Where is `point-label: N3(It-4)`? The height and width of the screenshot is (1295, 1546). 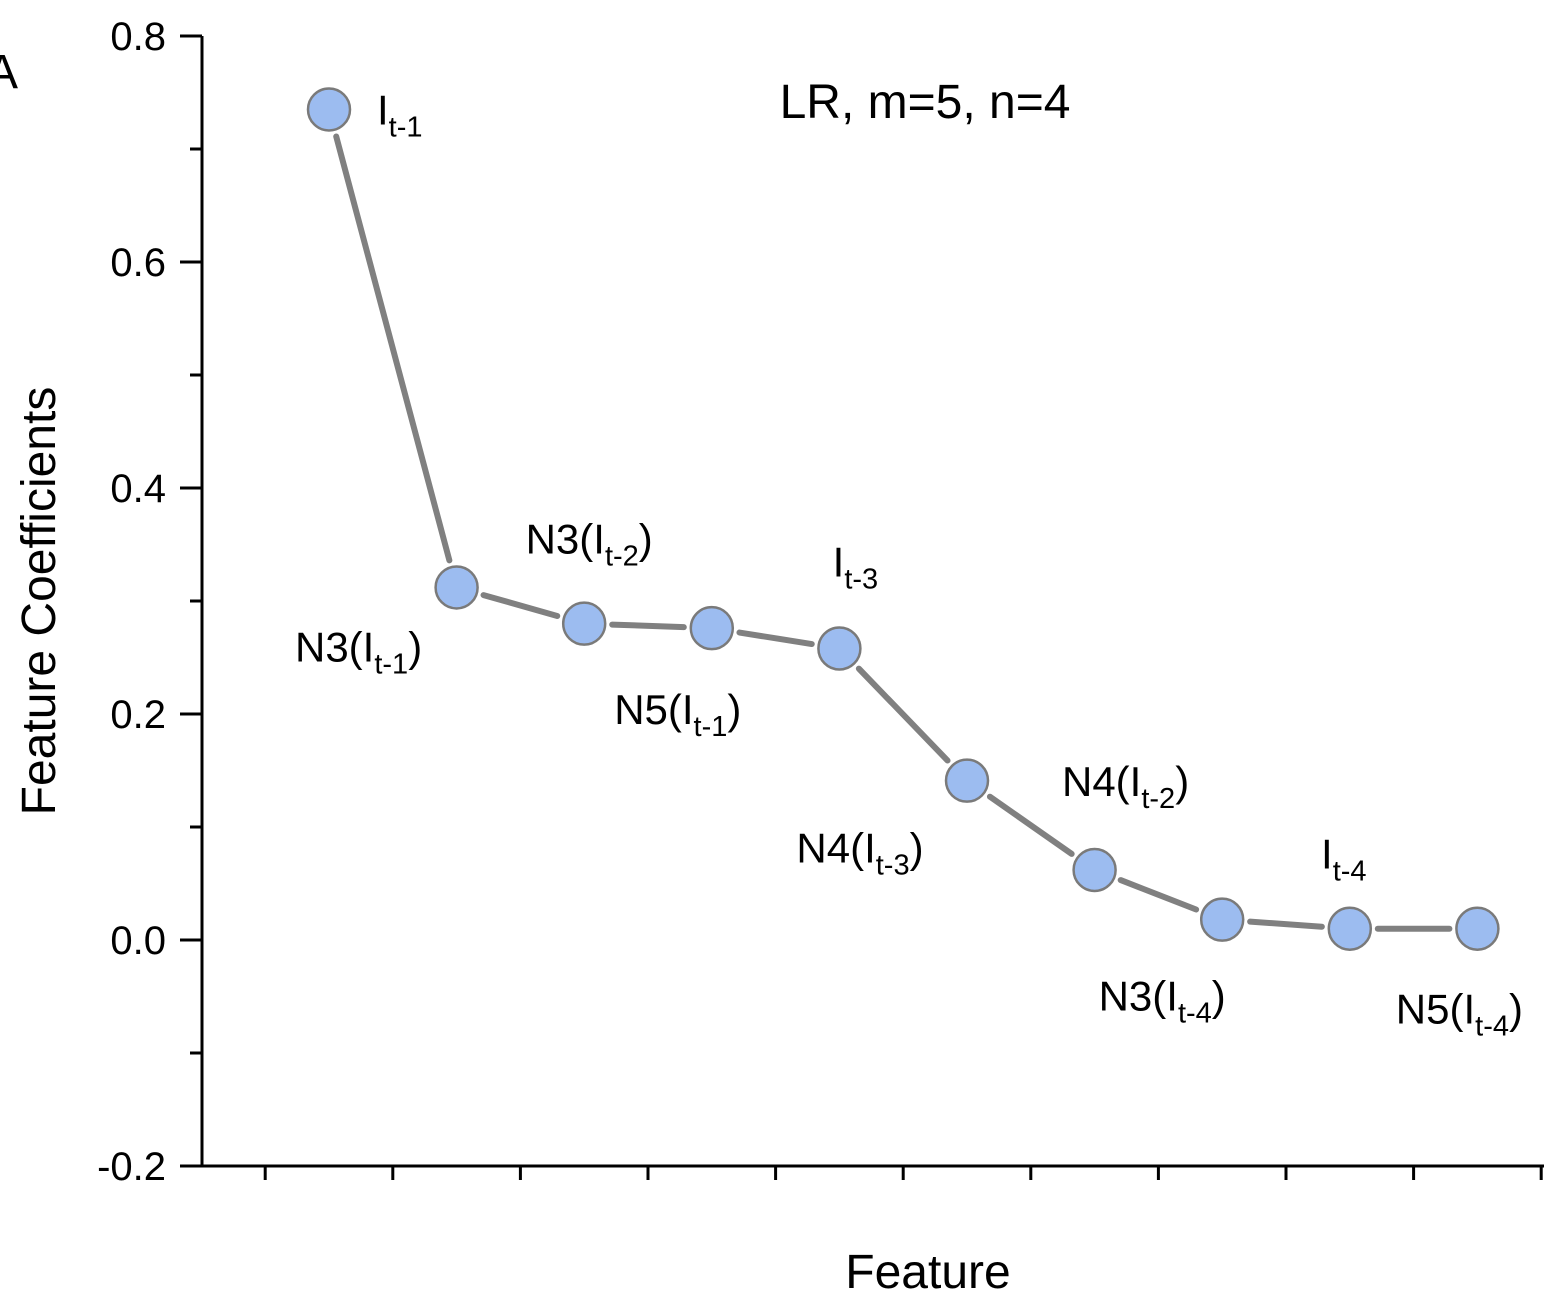
point-label: N3(It-4) is located at coordinates (1162, 1001).